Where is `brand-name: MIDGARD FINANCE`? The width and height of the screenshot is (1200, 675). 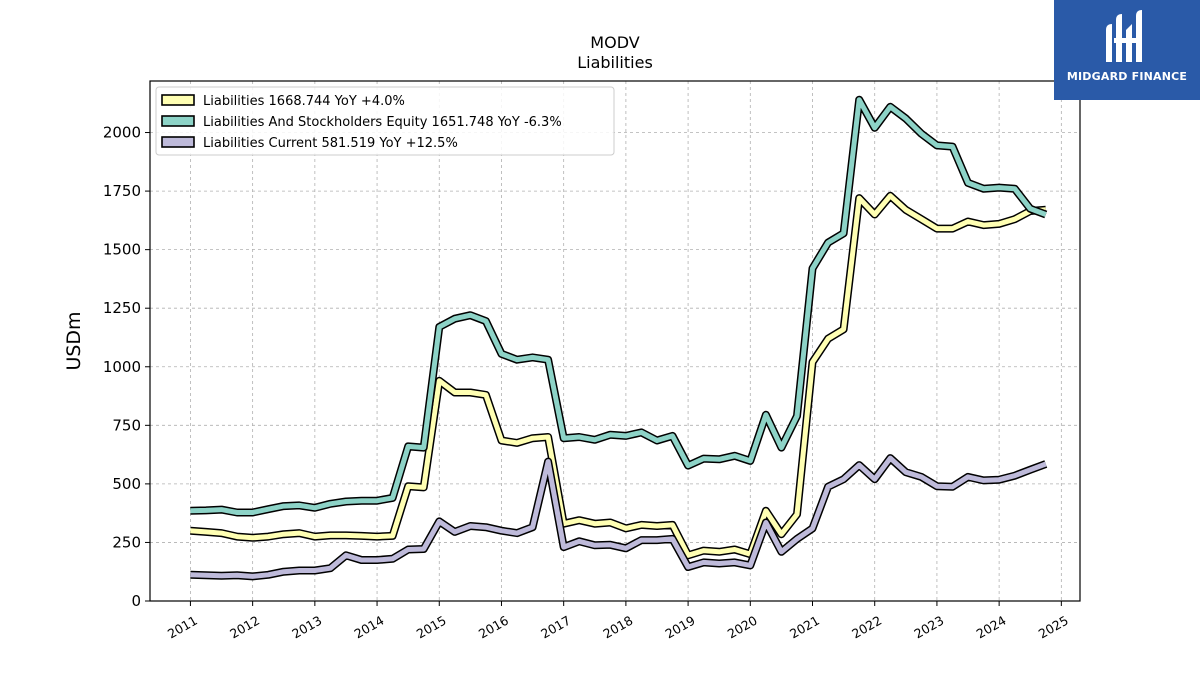
brand-name: MIDGARD FINANCE is located at coordinates (1127, 76).